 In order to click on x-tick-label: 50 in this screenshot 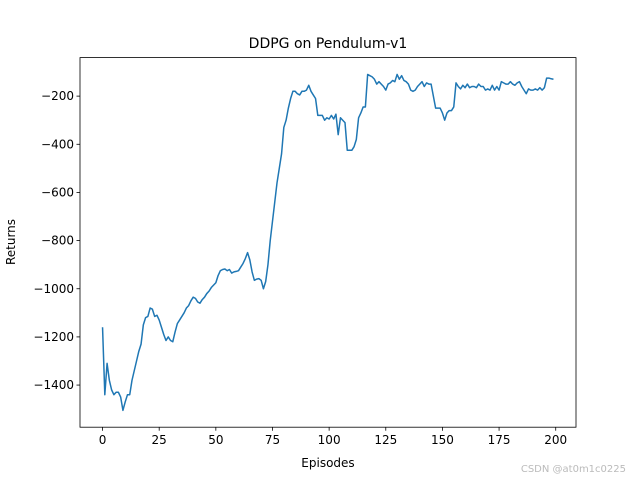, I will do `click(215, 440)`.